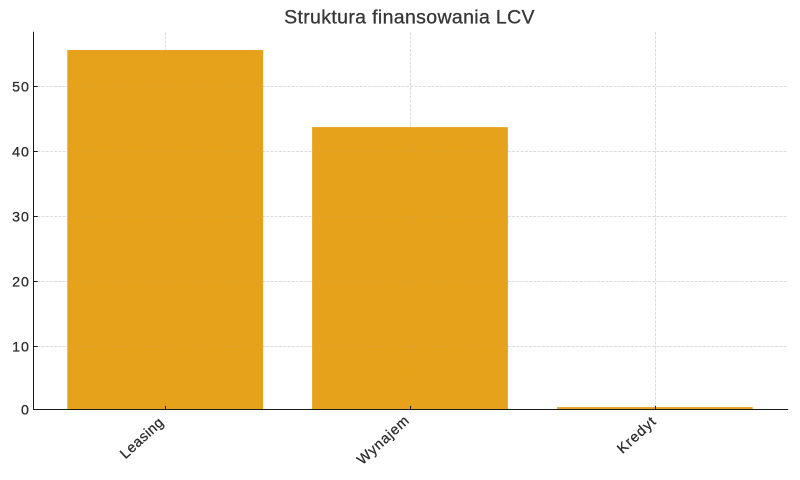  What do you see at coordinates (21, 218) in the screenshot?
I see `svg-text: 30` at bounding box center [21, 218].